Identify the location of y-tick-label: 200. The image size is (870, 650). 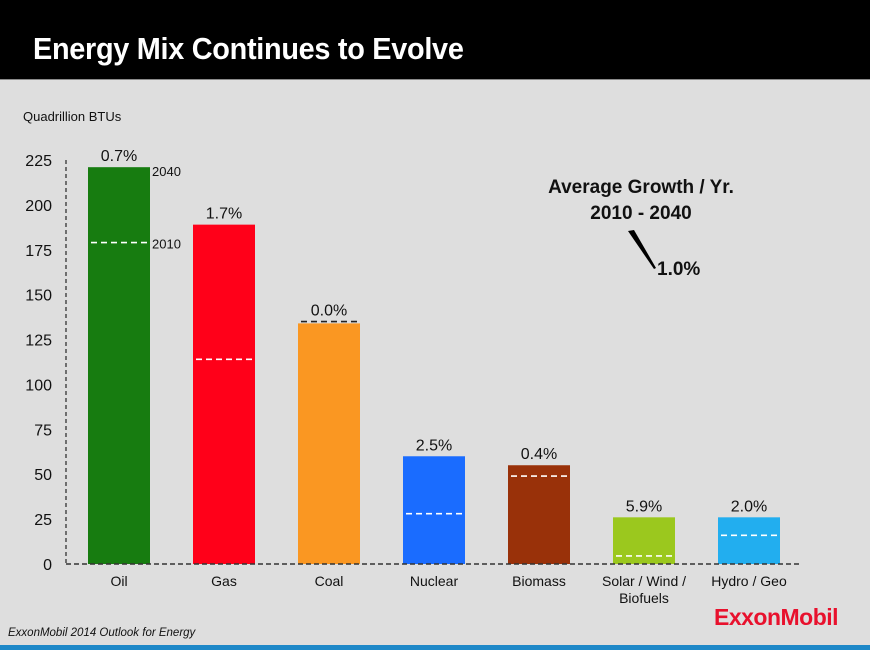
(38, 206).